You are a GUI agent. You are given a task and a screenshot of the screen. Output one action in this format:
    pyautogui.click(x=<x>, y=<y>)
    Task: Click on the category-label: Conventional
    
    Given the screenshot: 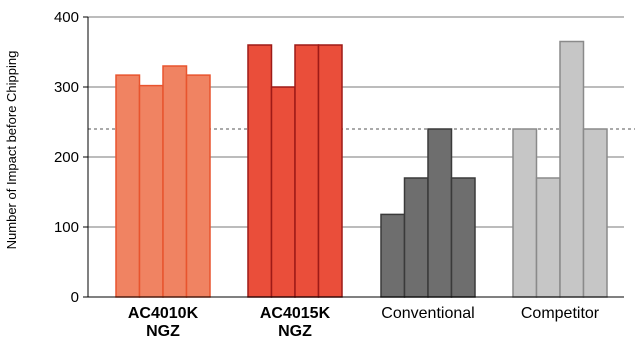 What is the action you would take?
    pyautogui.click(x=427, y=313)
    